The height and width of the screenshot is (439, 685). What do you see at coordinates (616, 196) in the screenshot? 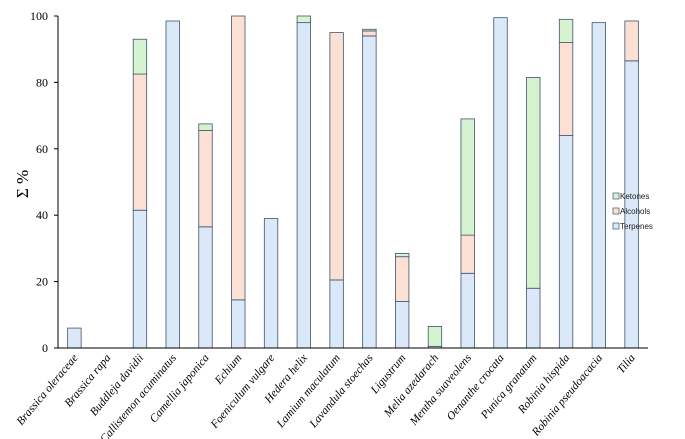
I see `legend-swatch-ketones` at bounding box center [616, 196].